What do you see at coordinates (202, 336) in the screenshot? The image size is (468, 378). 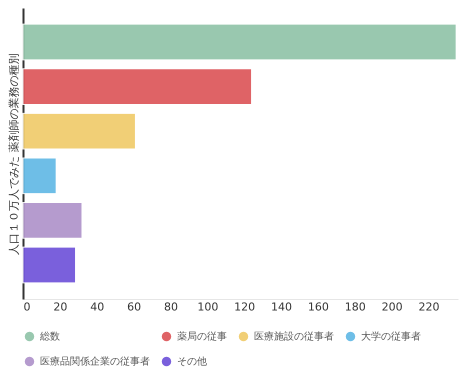 I see `legend-label: 薬局の従事` at bounding box center [202, 336].